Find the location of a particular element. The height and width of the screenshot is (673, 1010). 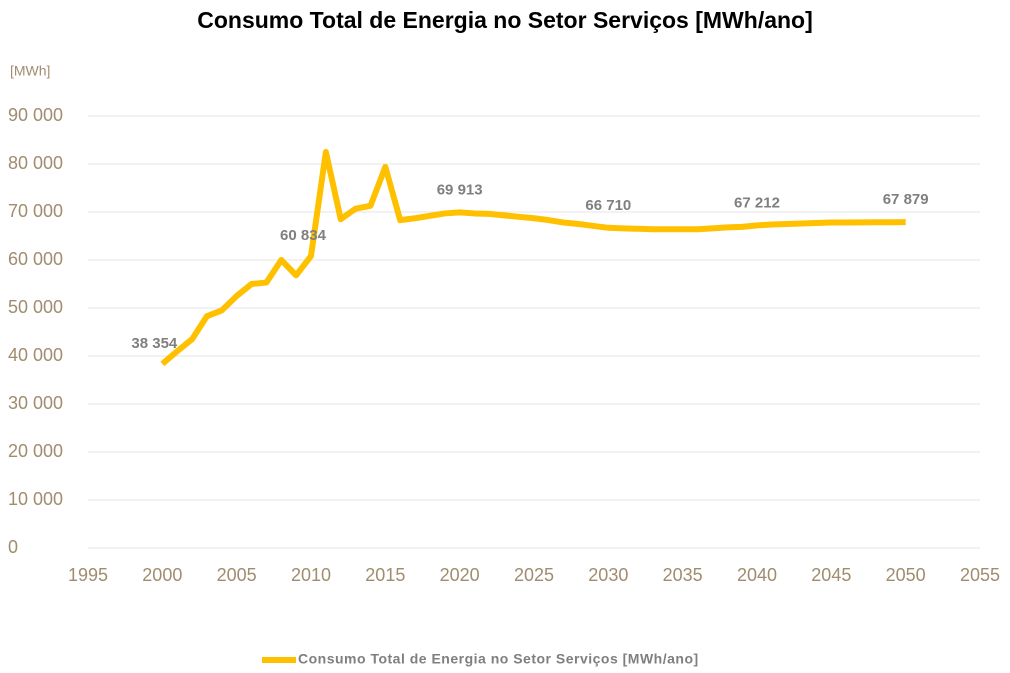

y-tick-label: 80 000 is located at coordinates (35, 163).